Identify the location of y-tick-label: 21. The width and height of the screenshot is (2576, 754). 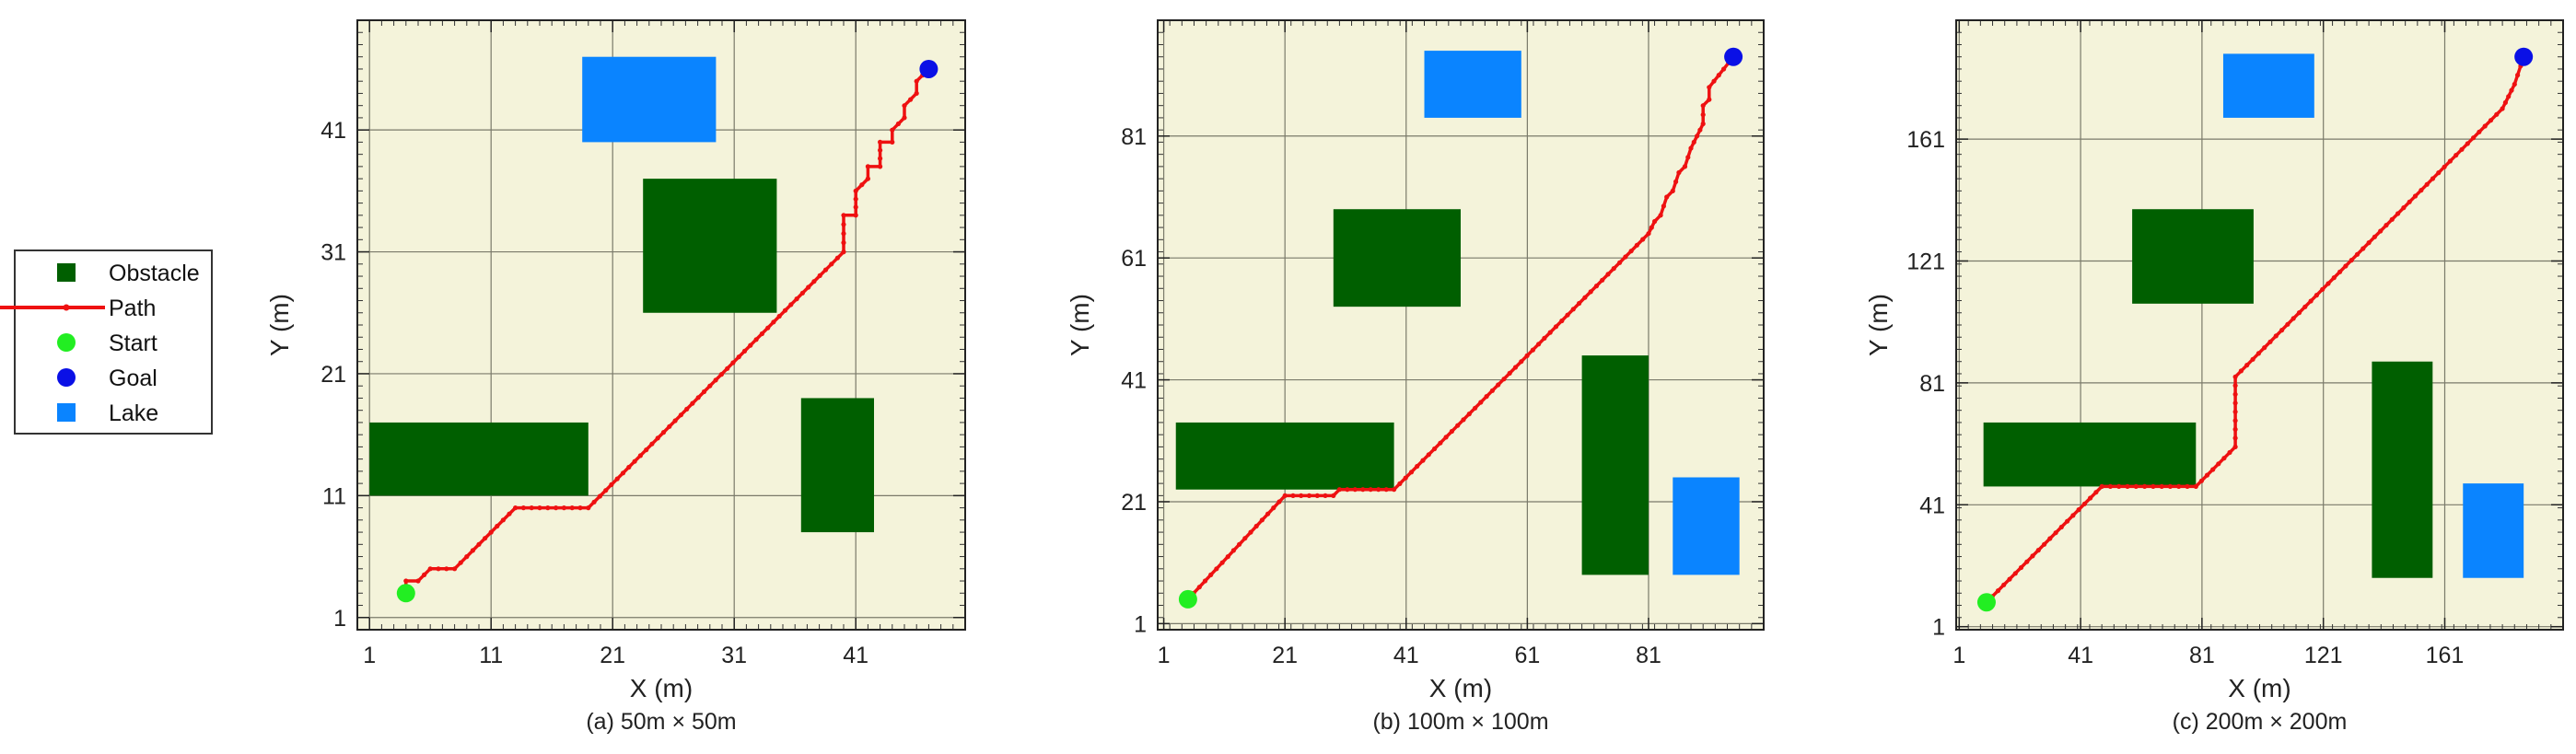
(333, 375).